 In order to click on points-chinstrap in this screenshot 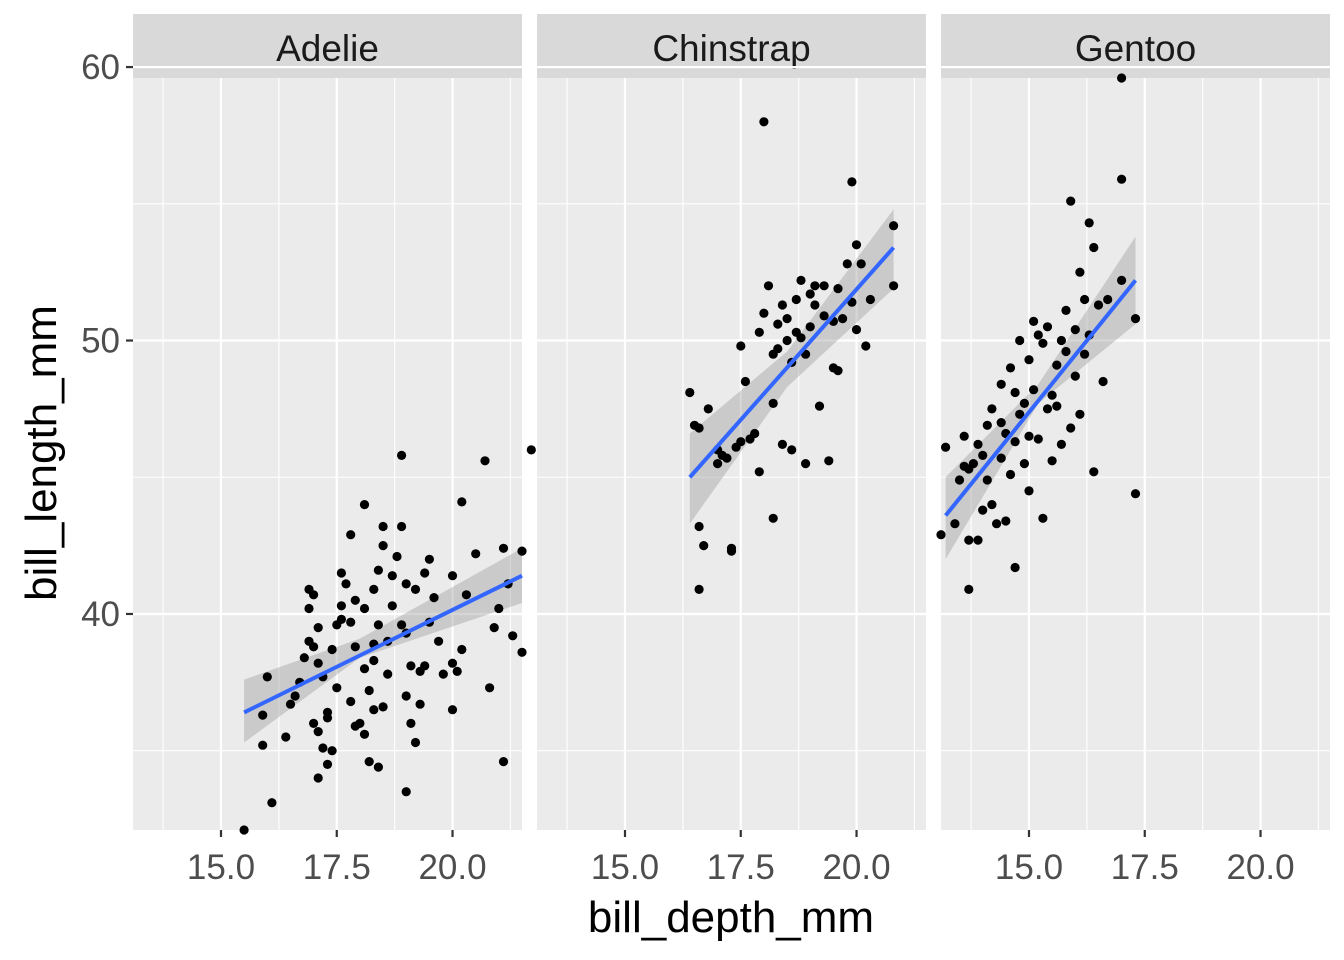, I will do `click(792, 356)`.